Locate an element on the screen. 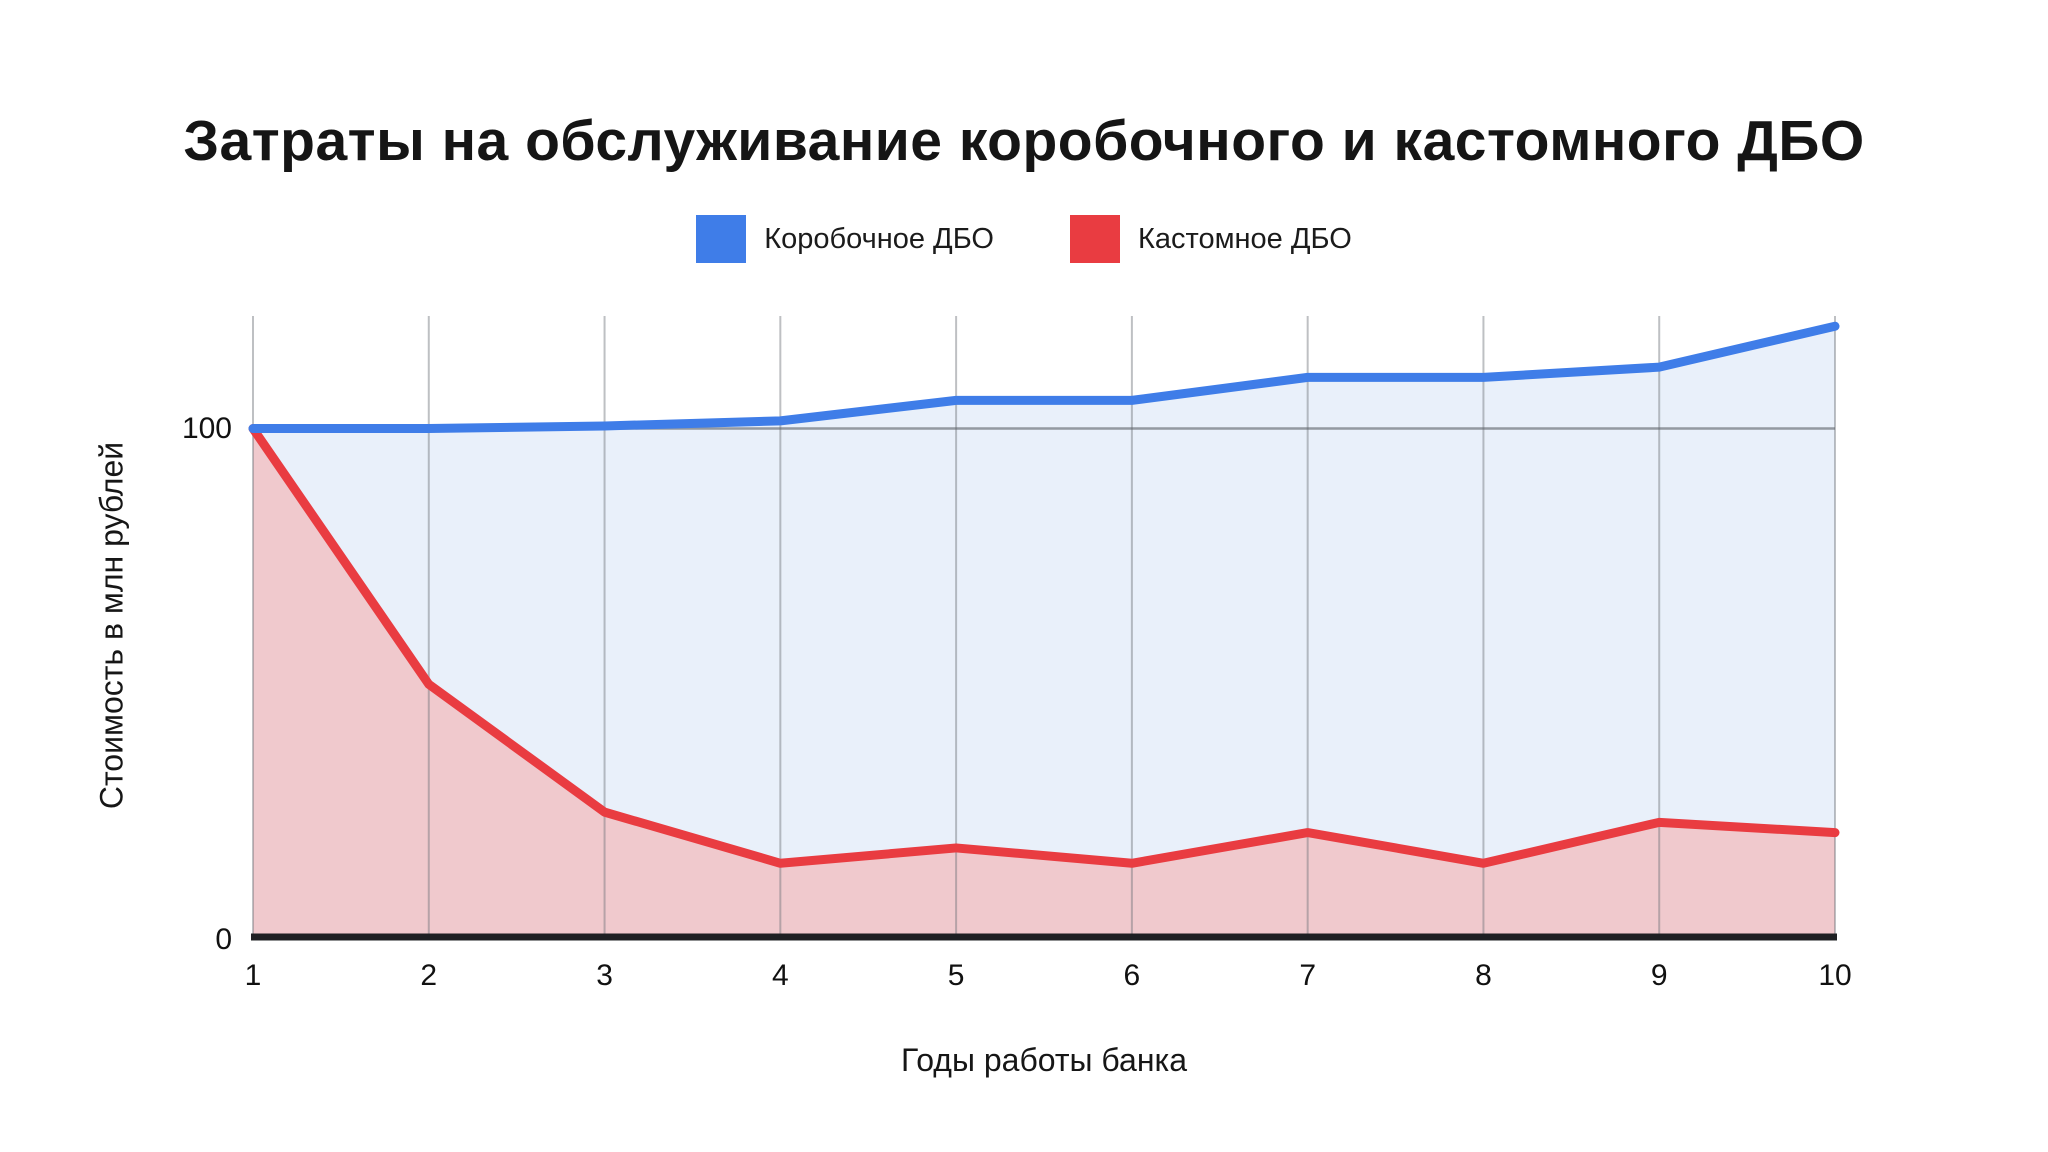 The height and width of the screenshot is (1152, 2048). y-tick-label: 0 is located at coordinates (223, 939).